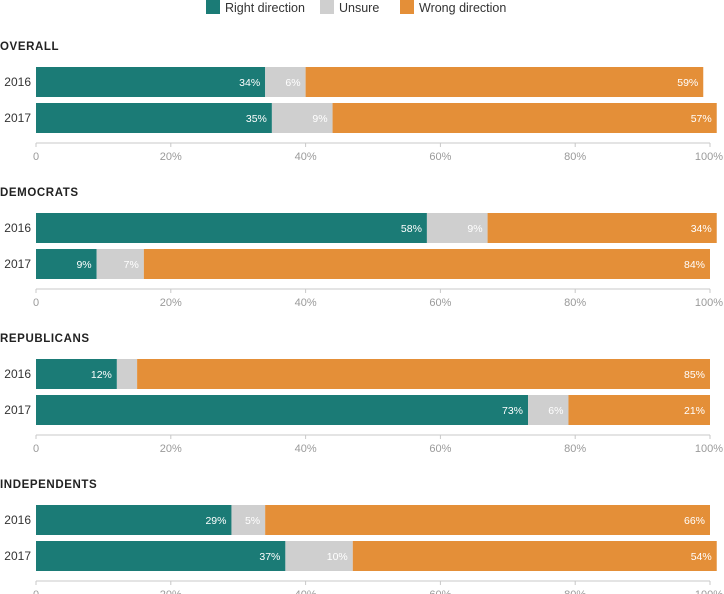  What do you see at coordinates (701, 229) in the screenshot?
I see `data-label-wrong: 34%` at bounding box center [701, 229].